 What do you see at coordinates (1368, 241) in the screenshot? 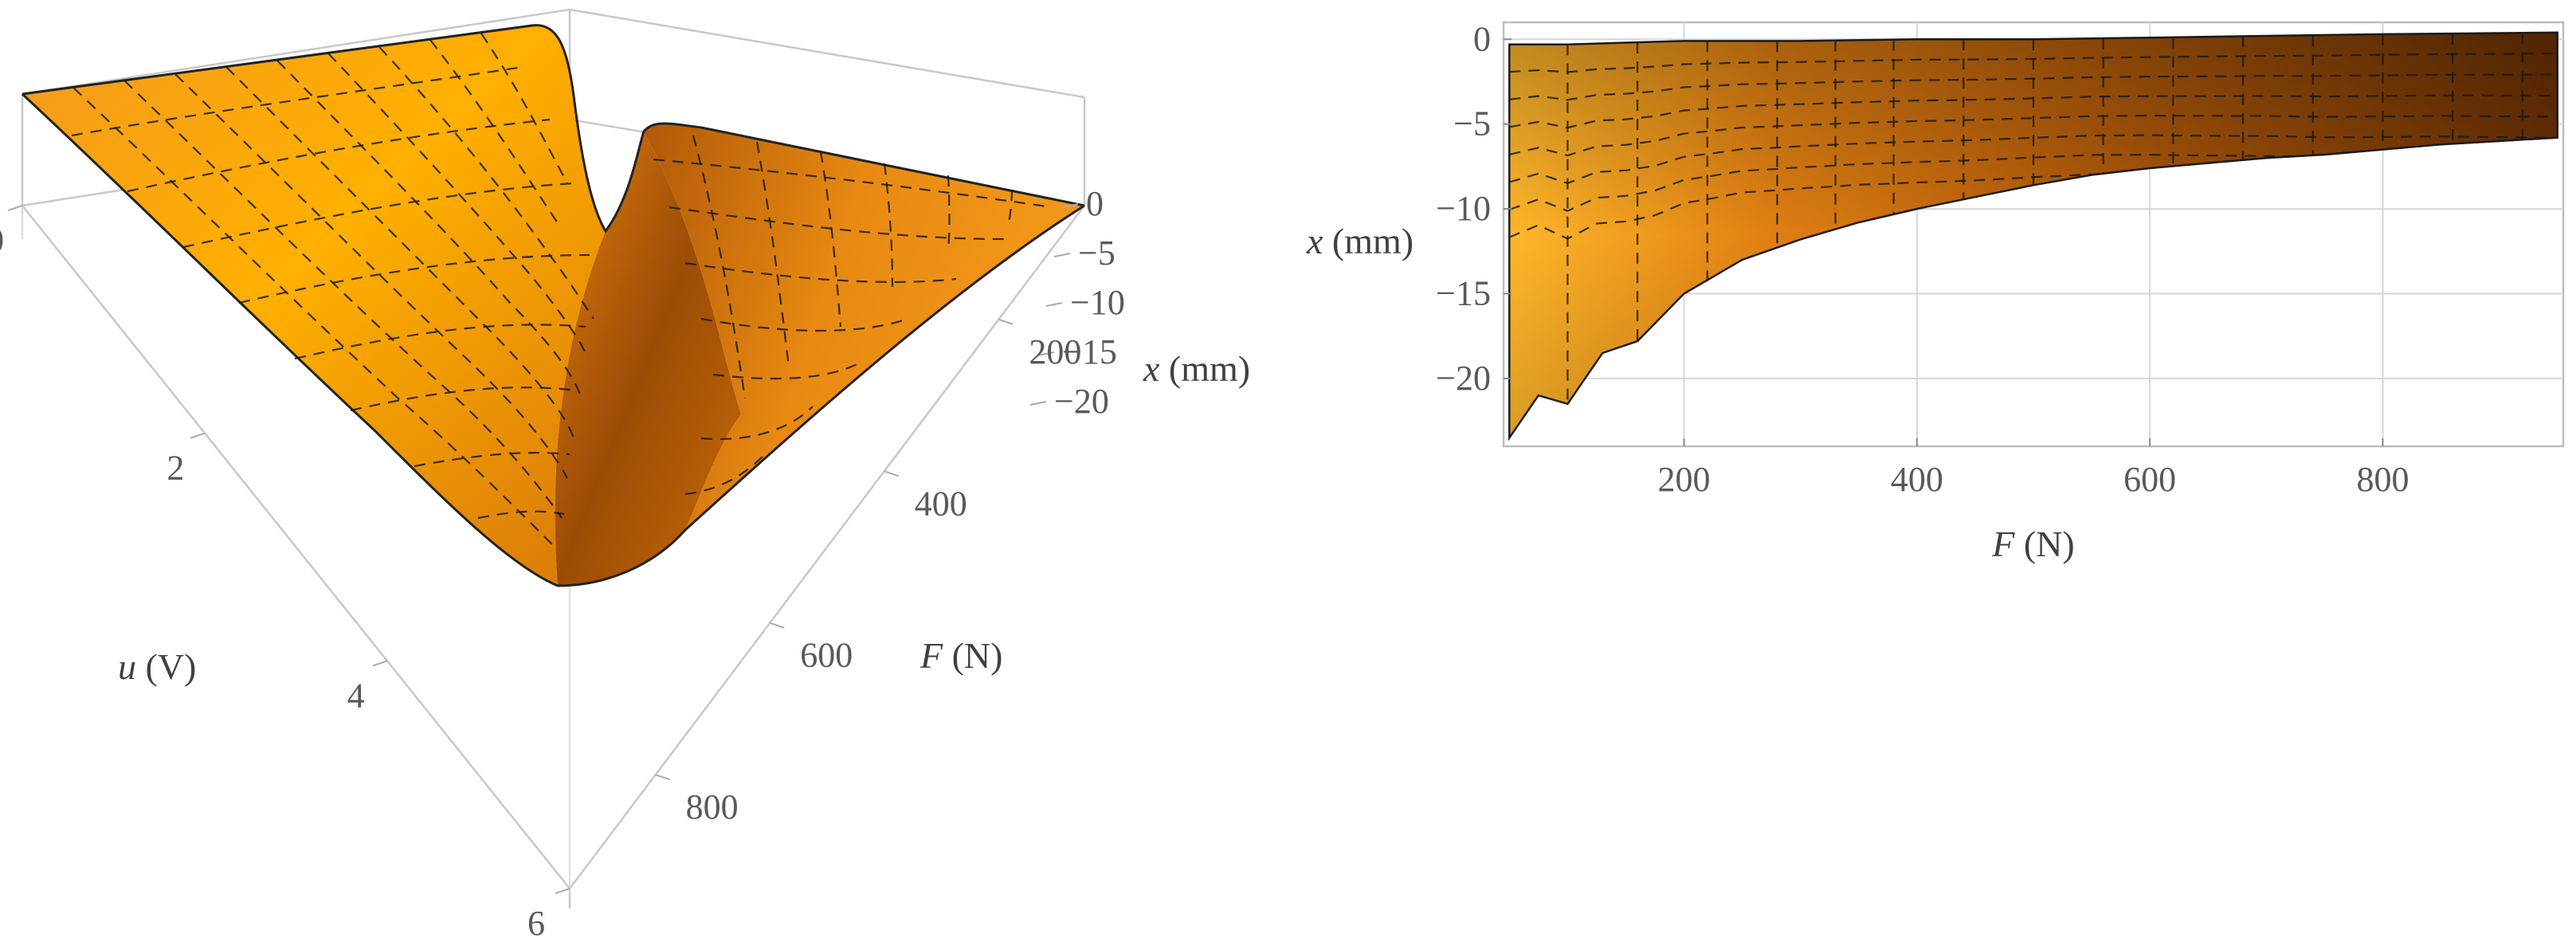
I see `x-axis-label-unit: (mm)` at bounding box center [1368, 241].